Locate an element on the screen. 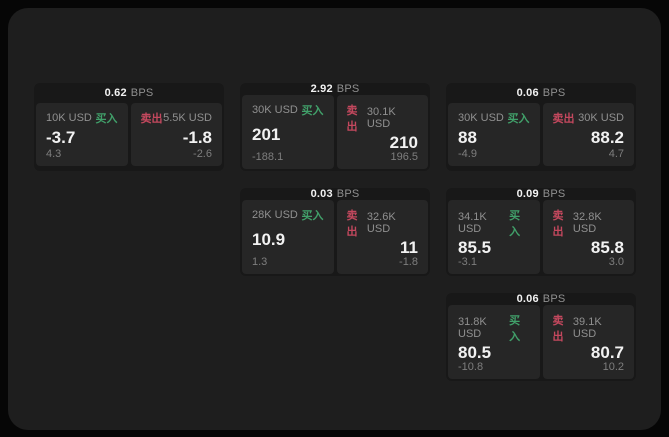  buy-price: 10.9 is located at coordinates (269, 239).